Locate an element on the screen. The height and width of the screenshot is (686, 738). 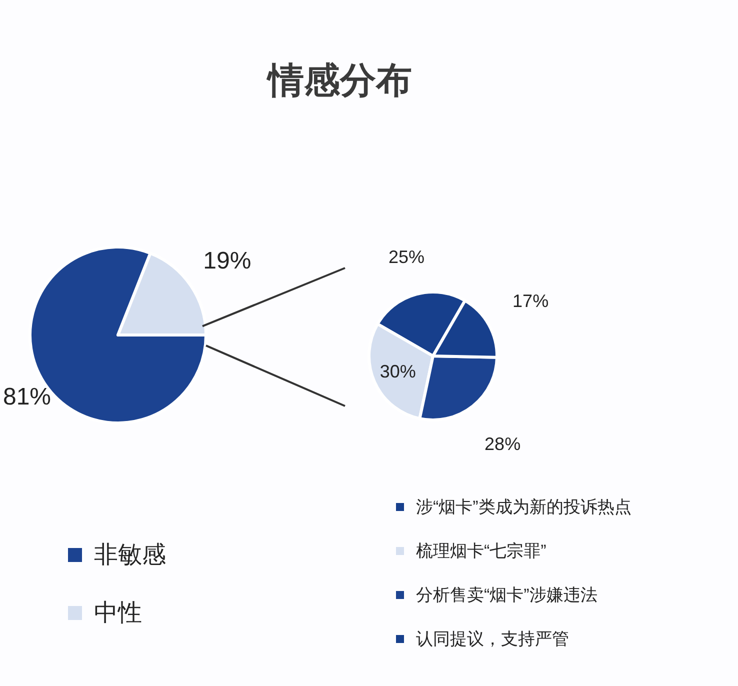
legend-label: 非敏感 is located at coordinates (130, 555).